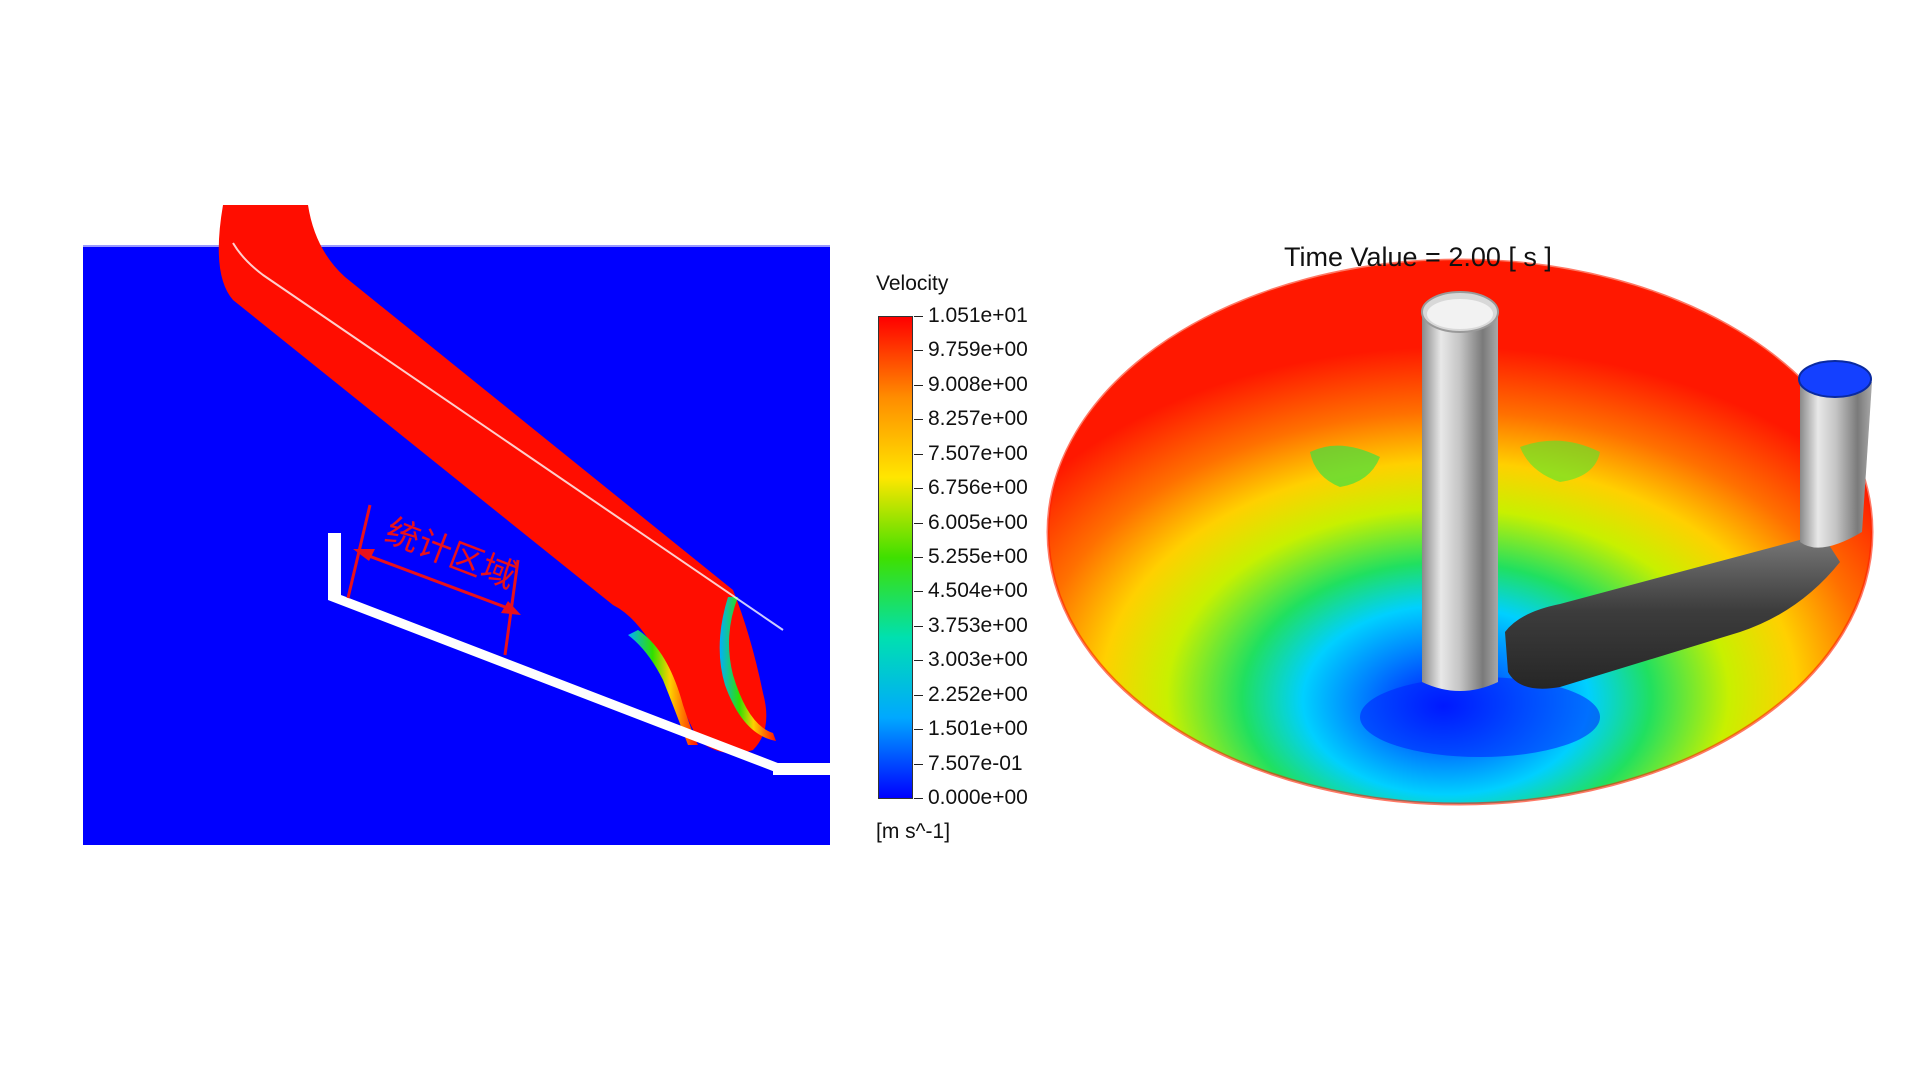  I want to click on legend-tick-label: 4.504e+00, so click(978, 590).